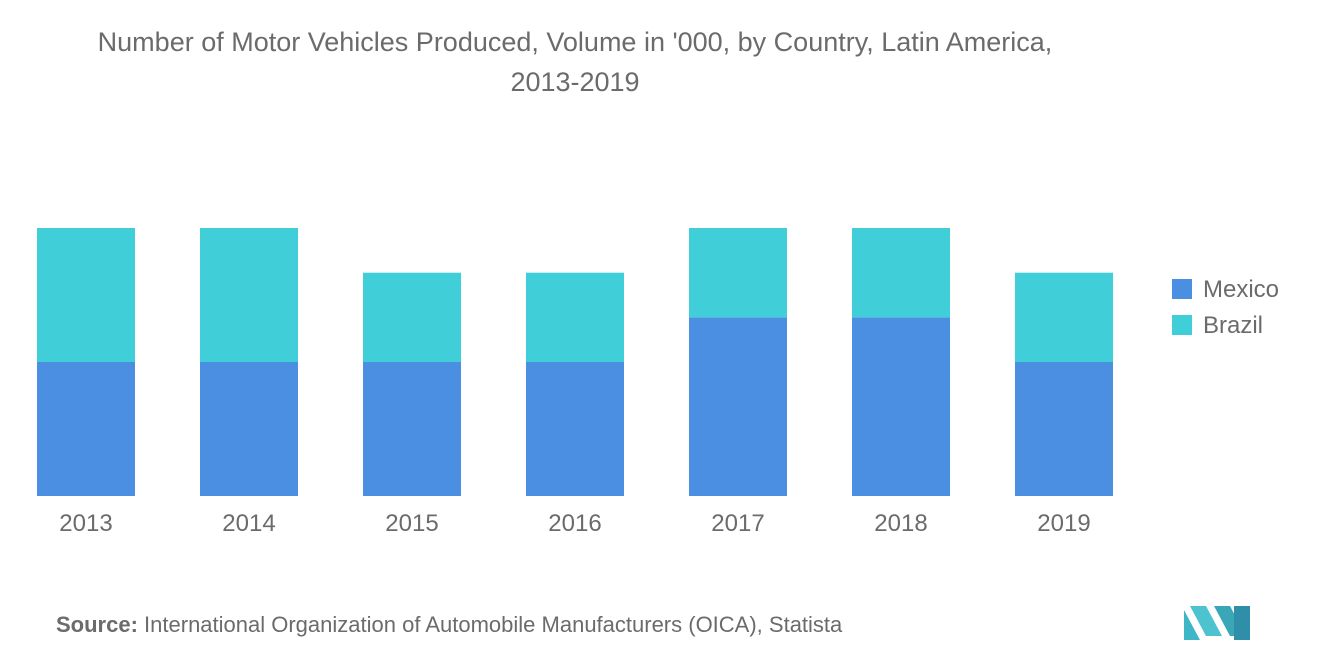  What do you see at coordinates (85, 523) in the screenshot?
I see `x-tick-label-2013: 2013` at bounding box center [85, 523].